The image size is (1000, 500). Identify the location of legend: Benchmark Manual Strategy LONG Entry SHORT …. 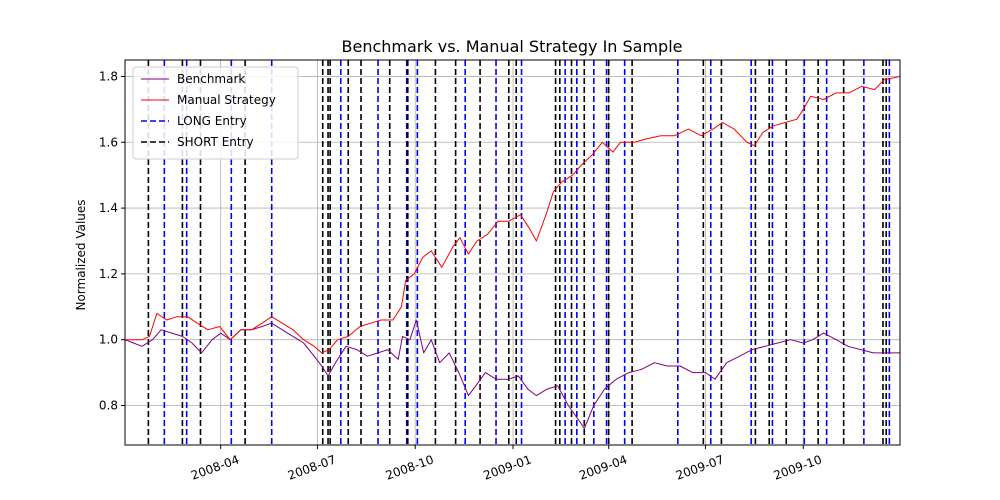
(215, 113).